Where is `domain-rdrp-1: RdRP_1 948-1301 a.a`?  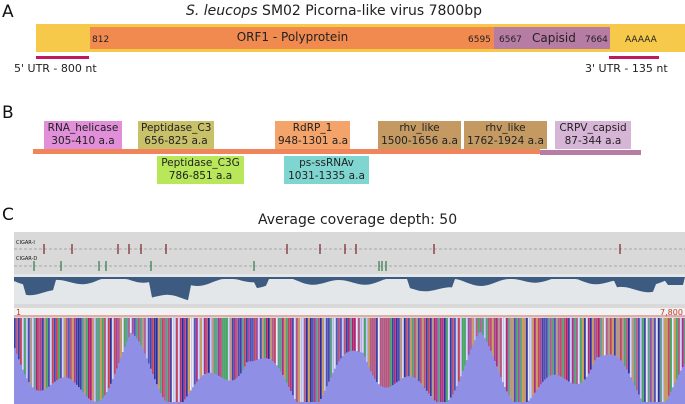
domain-rdrp-1: RdRP_1 948-1301 a.a is located at coordinates (312, 135).